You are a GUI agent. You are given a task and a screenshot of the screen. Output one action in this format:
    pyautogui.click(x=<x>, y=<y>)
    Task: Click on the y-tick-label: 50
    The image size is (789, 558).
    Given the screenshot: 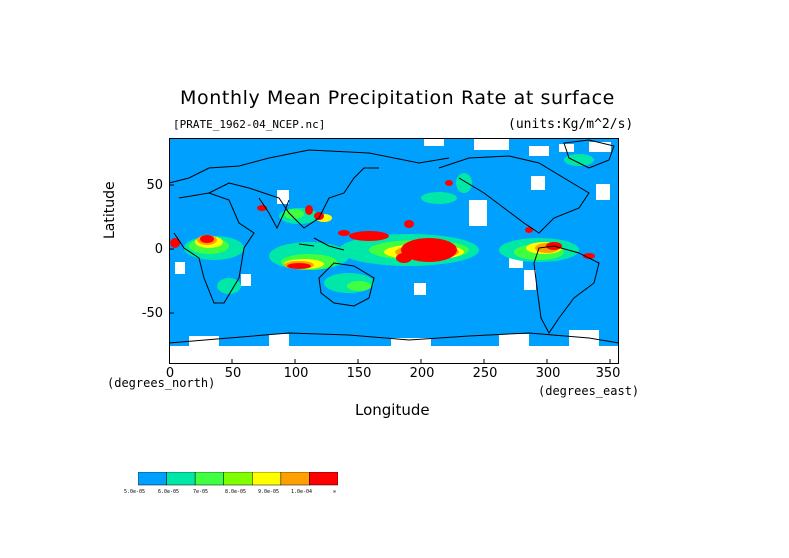 What is the action you would take?
    pyautogui.click(x=154, y=185)
    